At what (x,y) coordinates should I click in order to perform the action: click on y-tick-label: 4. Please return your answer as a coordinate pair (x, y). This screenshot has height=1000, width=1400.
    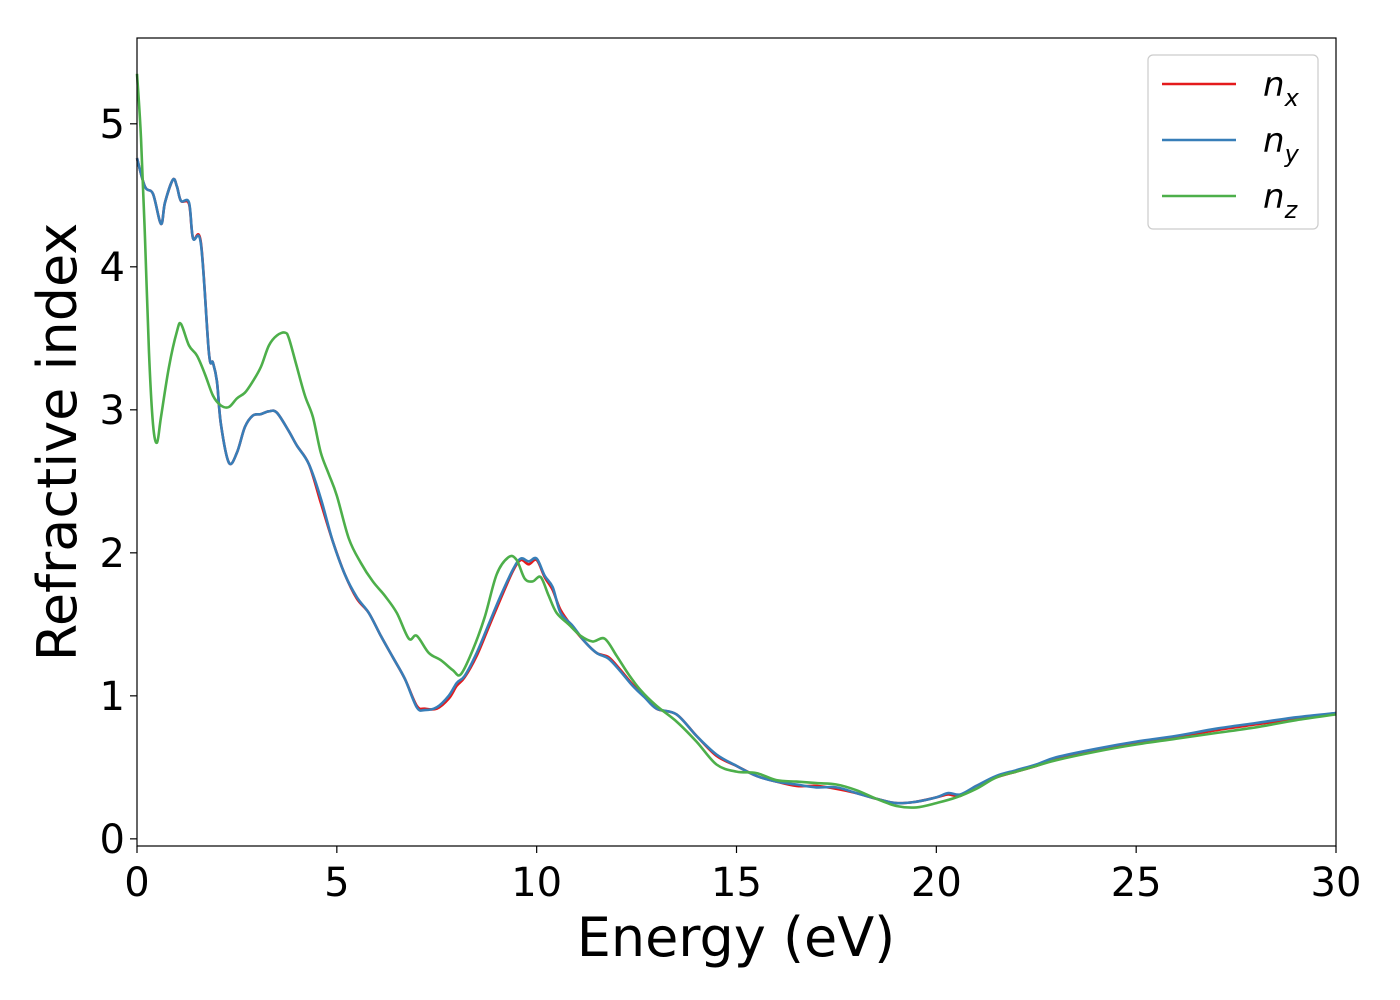
    Looking at the image, I should click on (112, 268).